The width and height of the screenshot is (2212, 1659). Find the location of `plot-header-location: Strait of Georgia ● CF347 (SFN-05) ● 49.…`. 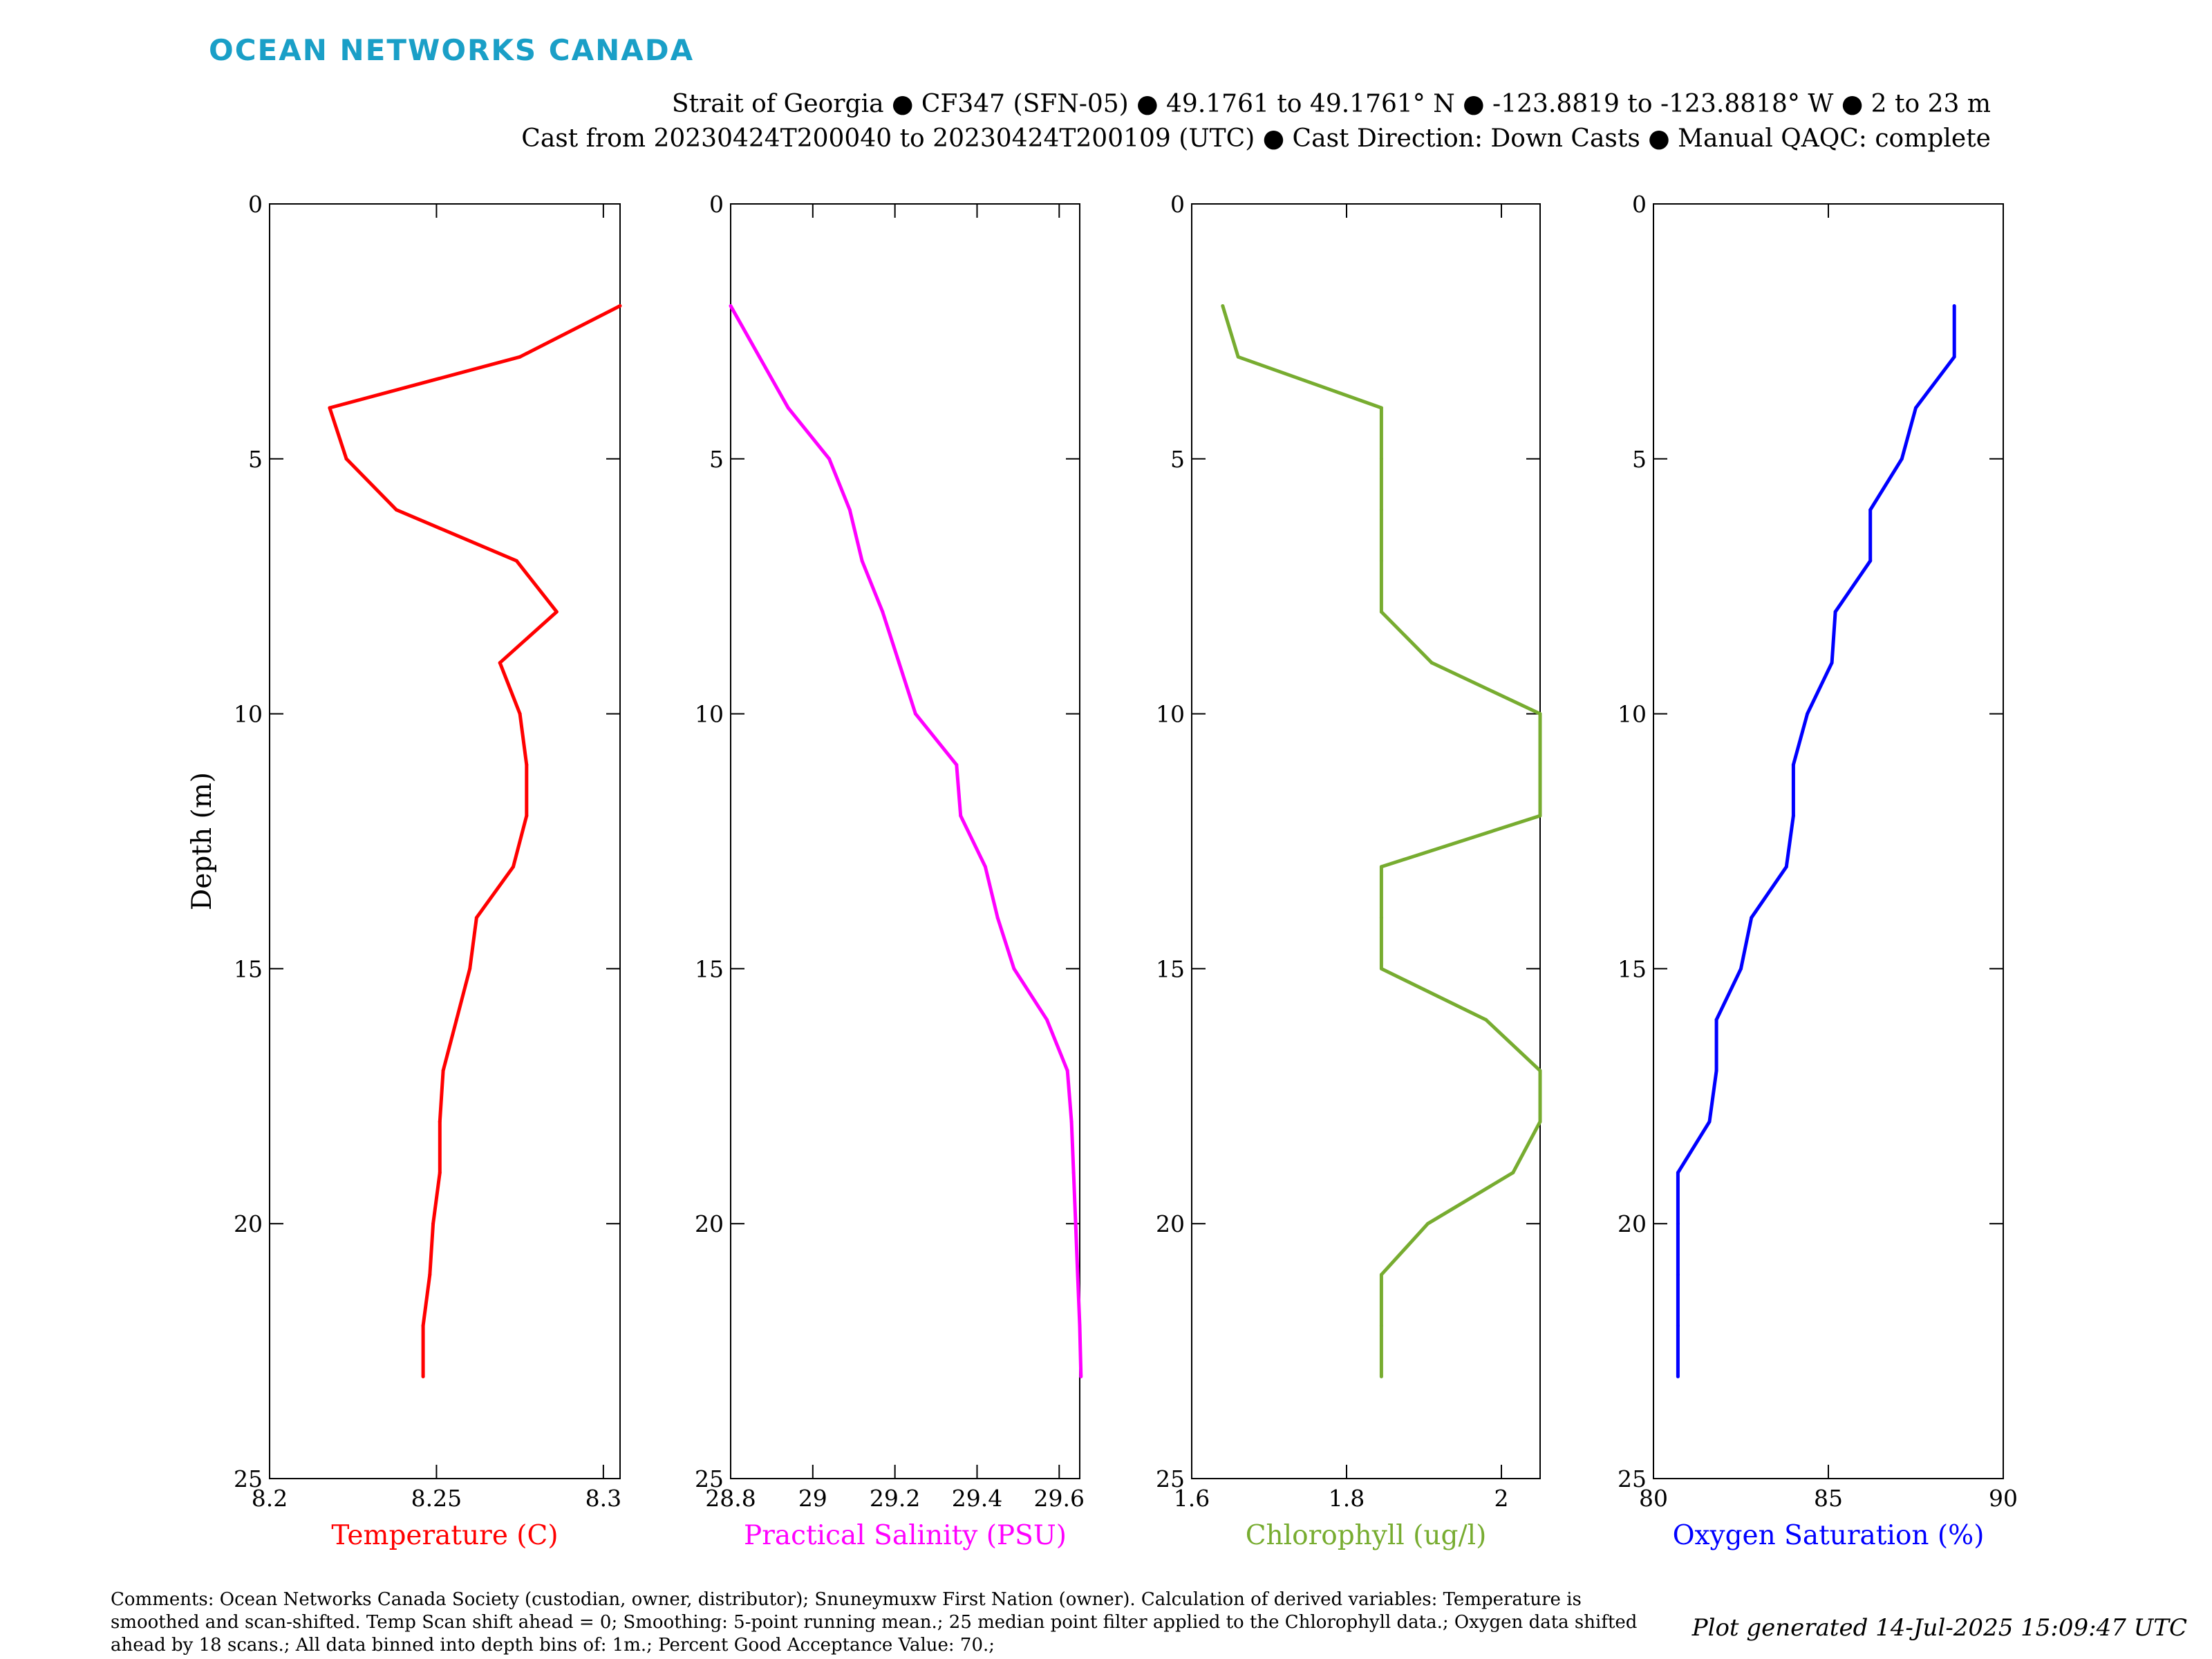

plot-header-location: Strait of Georgia ● CF347 (SFN-05) ● 49.… is located at coordinates (1331, 104).